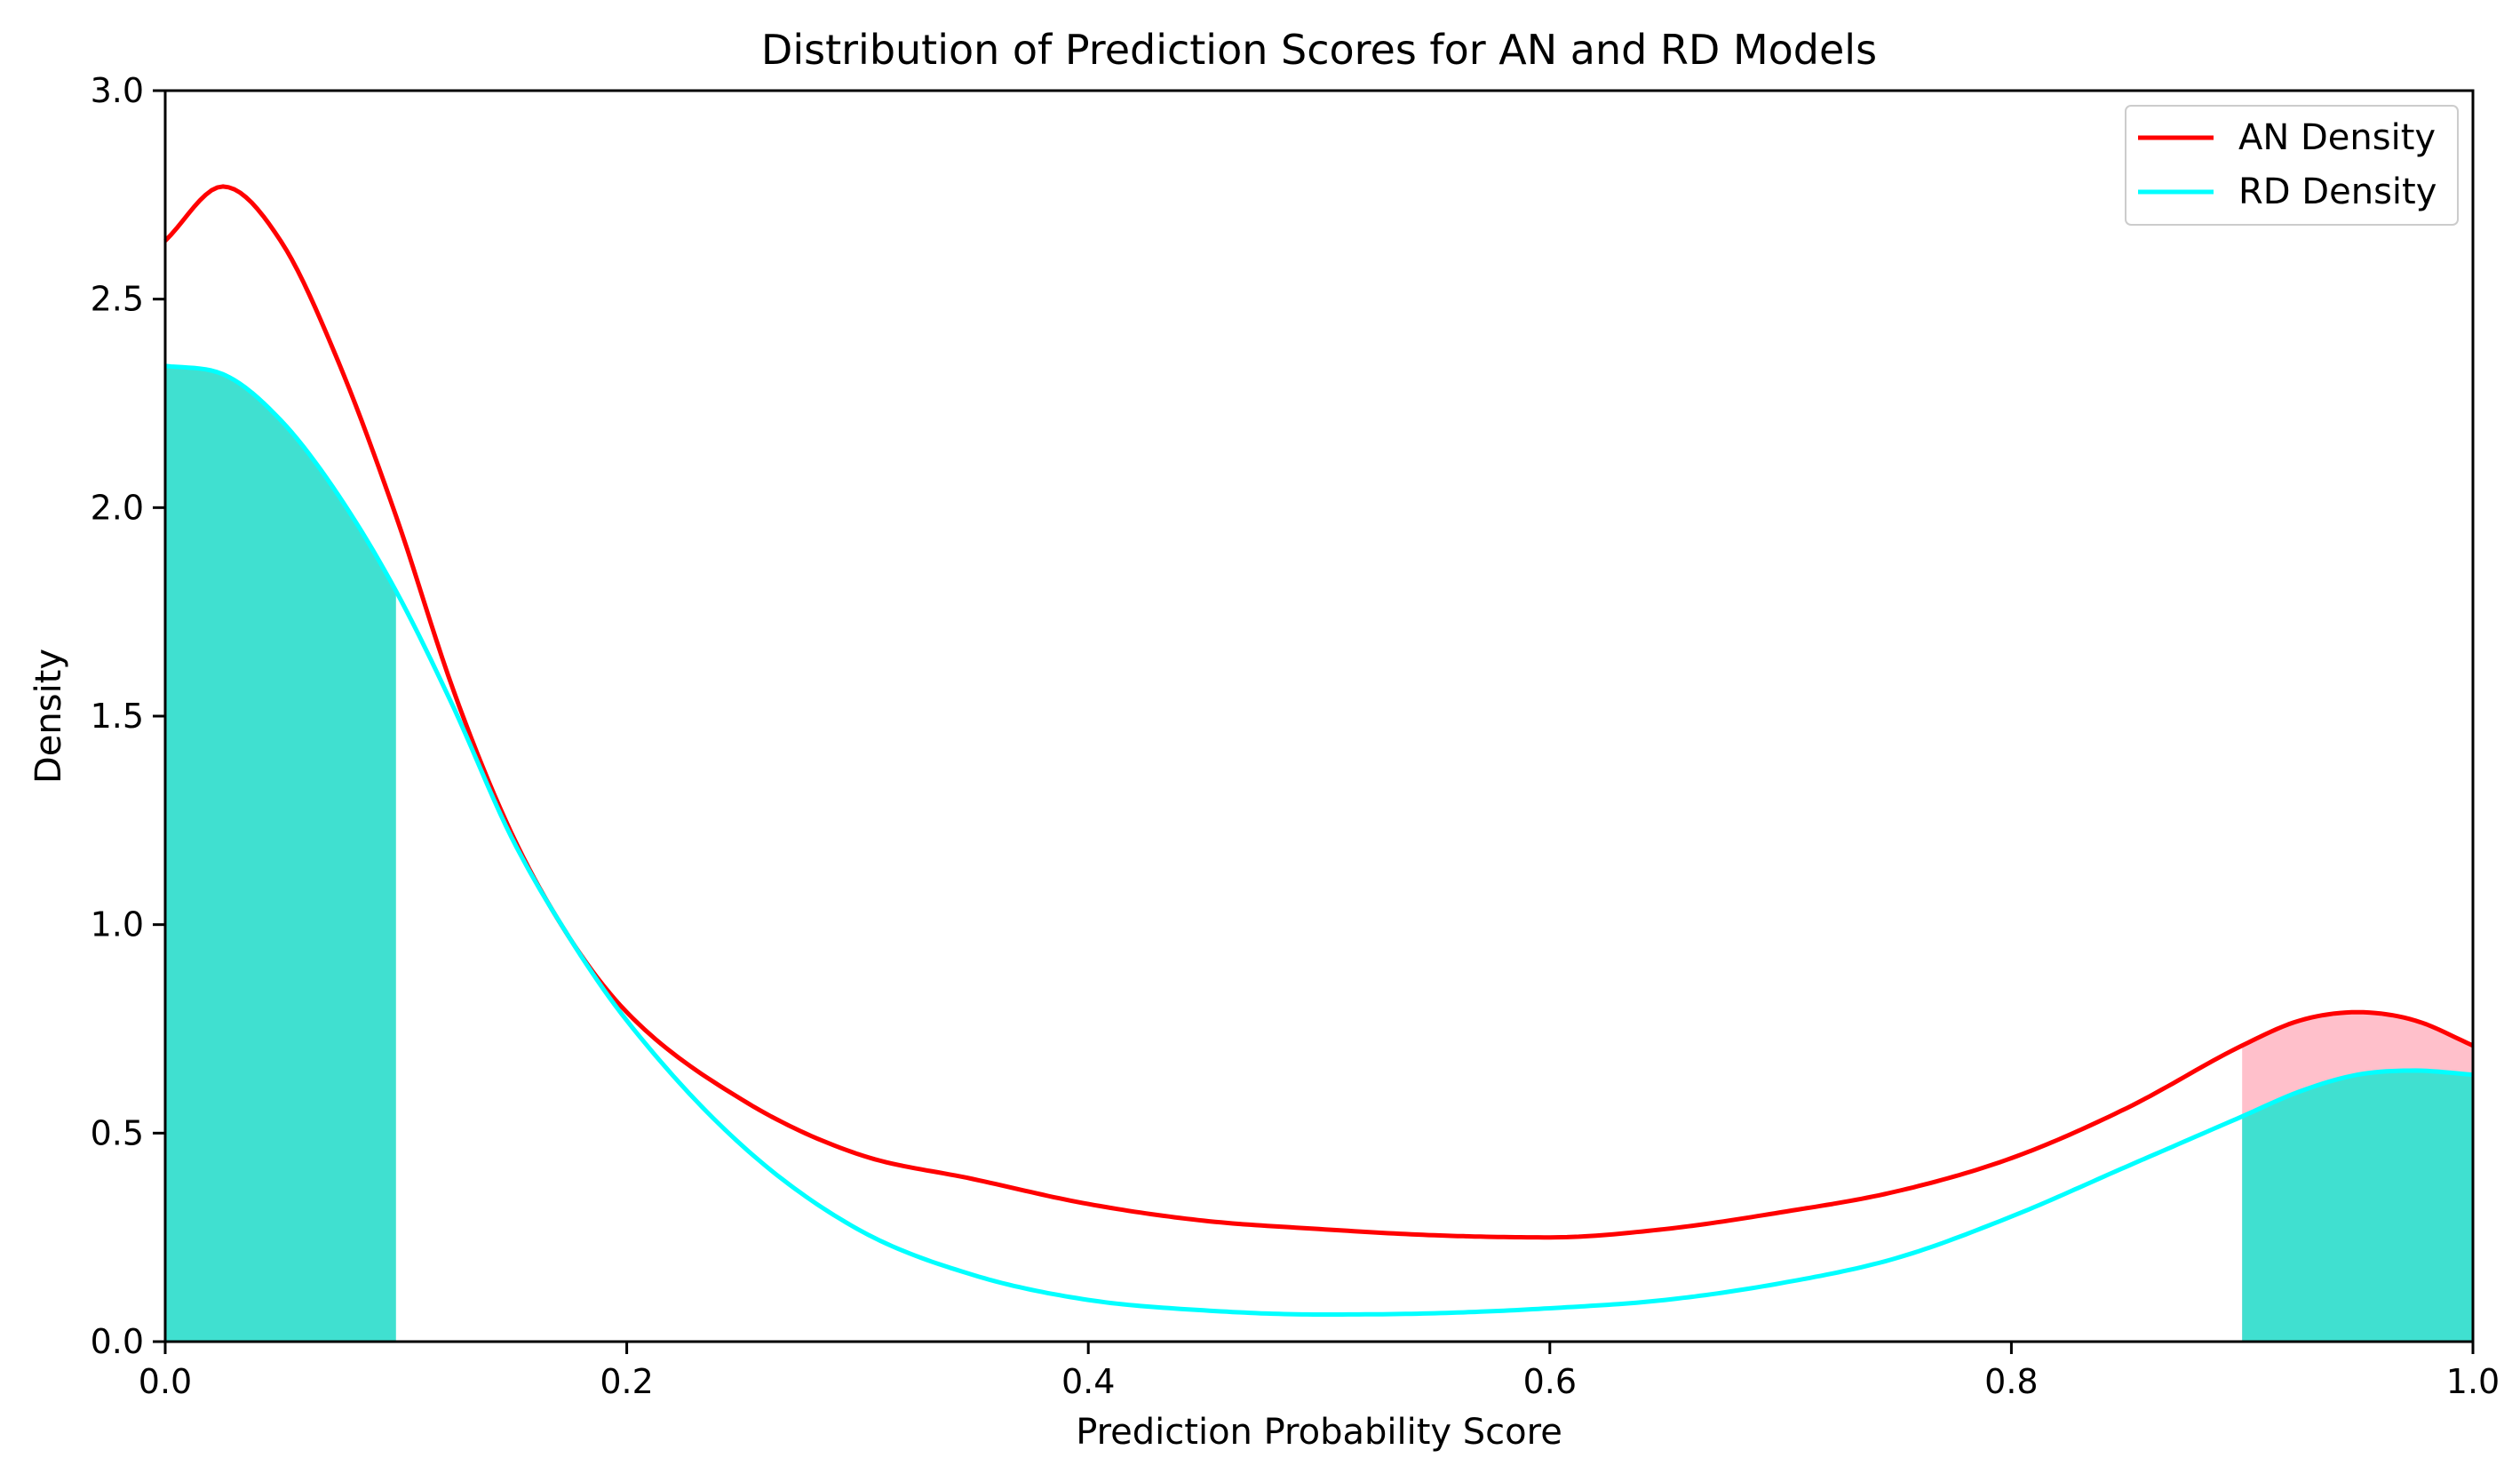 This screenshot has width=2520, height=1474. Describe the element at coordinates (2337, 137) in the screenshot. I see `legend-label-an: AN Density` at that location.